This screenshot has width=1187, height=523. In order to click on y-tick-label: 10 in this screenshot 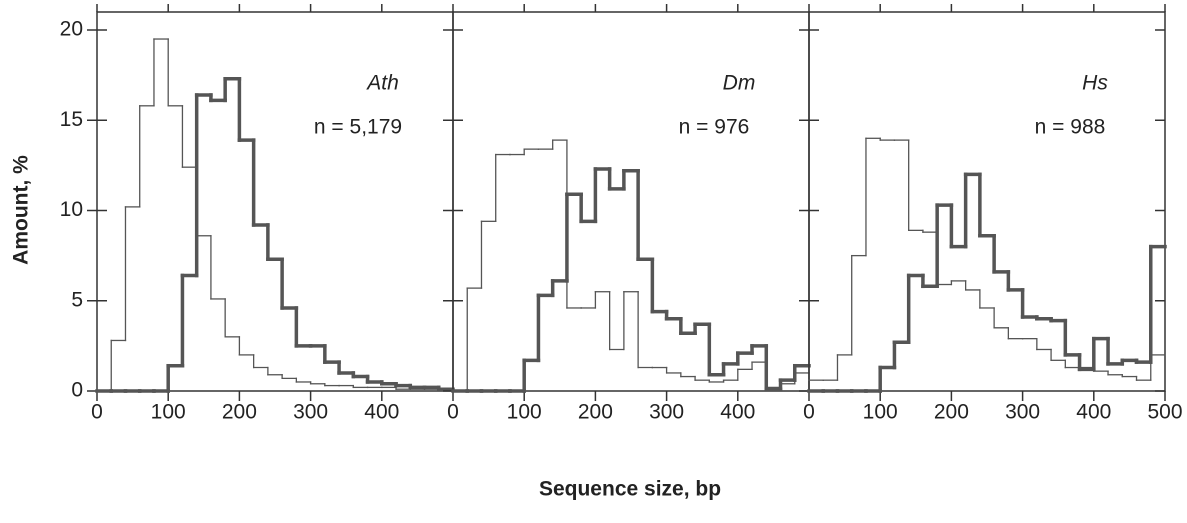, I will do `click(71, 209)`.